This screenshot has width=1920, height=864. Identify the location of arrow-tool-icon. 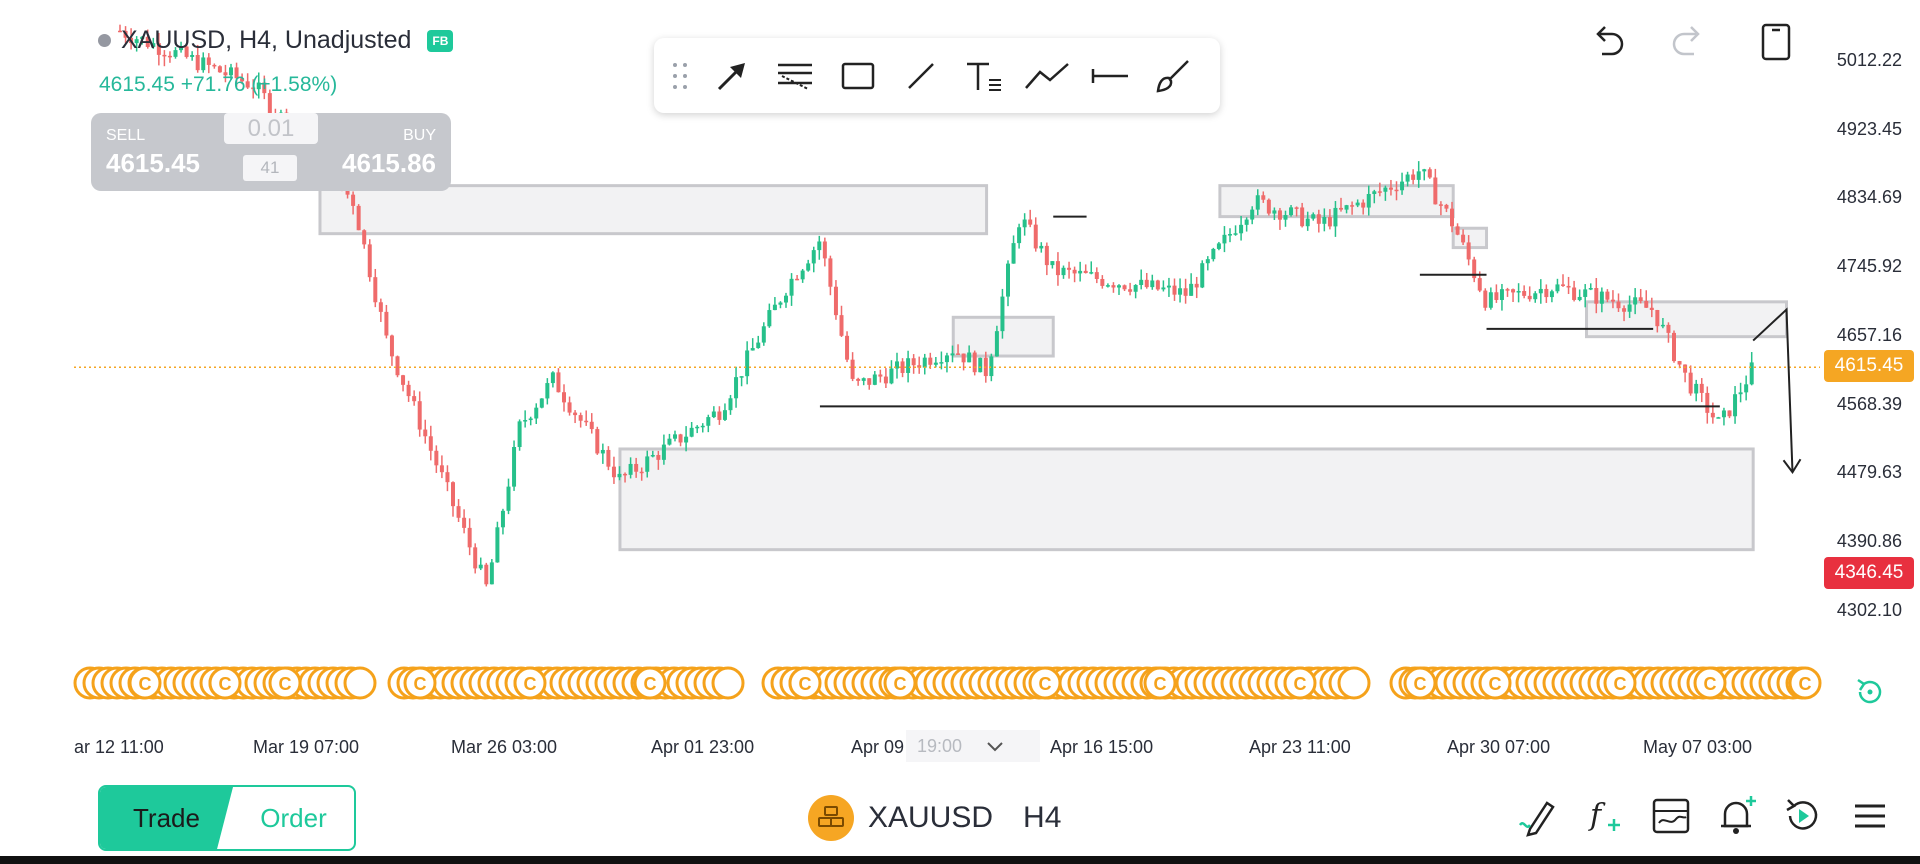
(731, 75).